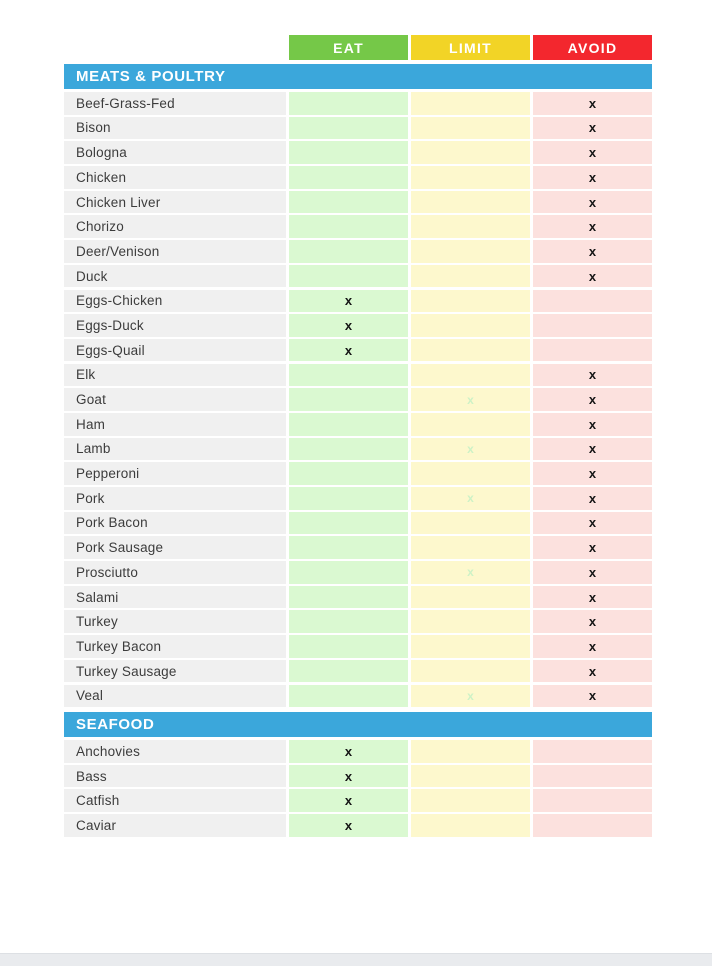  What do you see at coordinates (470, 47) in the screenshot?
I see `limit-column-header: LIMIT` at bounding box center [470, 47].